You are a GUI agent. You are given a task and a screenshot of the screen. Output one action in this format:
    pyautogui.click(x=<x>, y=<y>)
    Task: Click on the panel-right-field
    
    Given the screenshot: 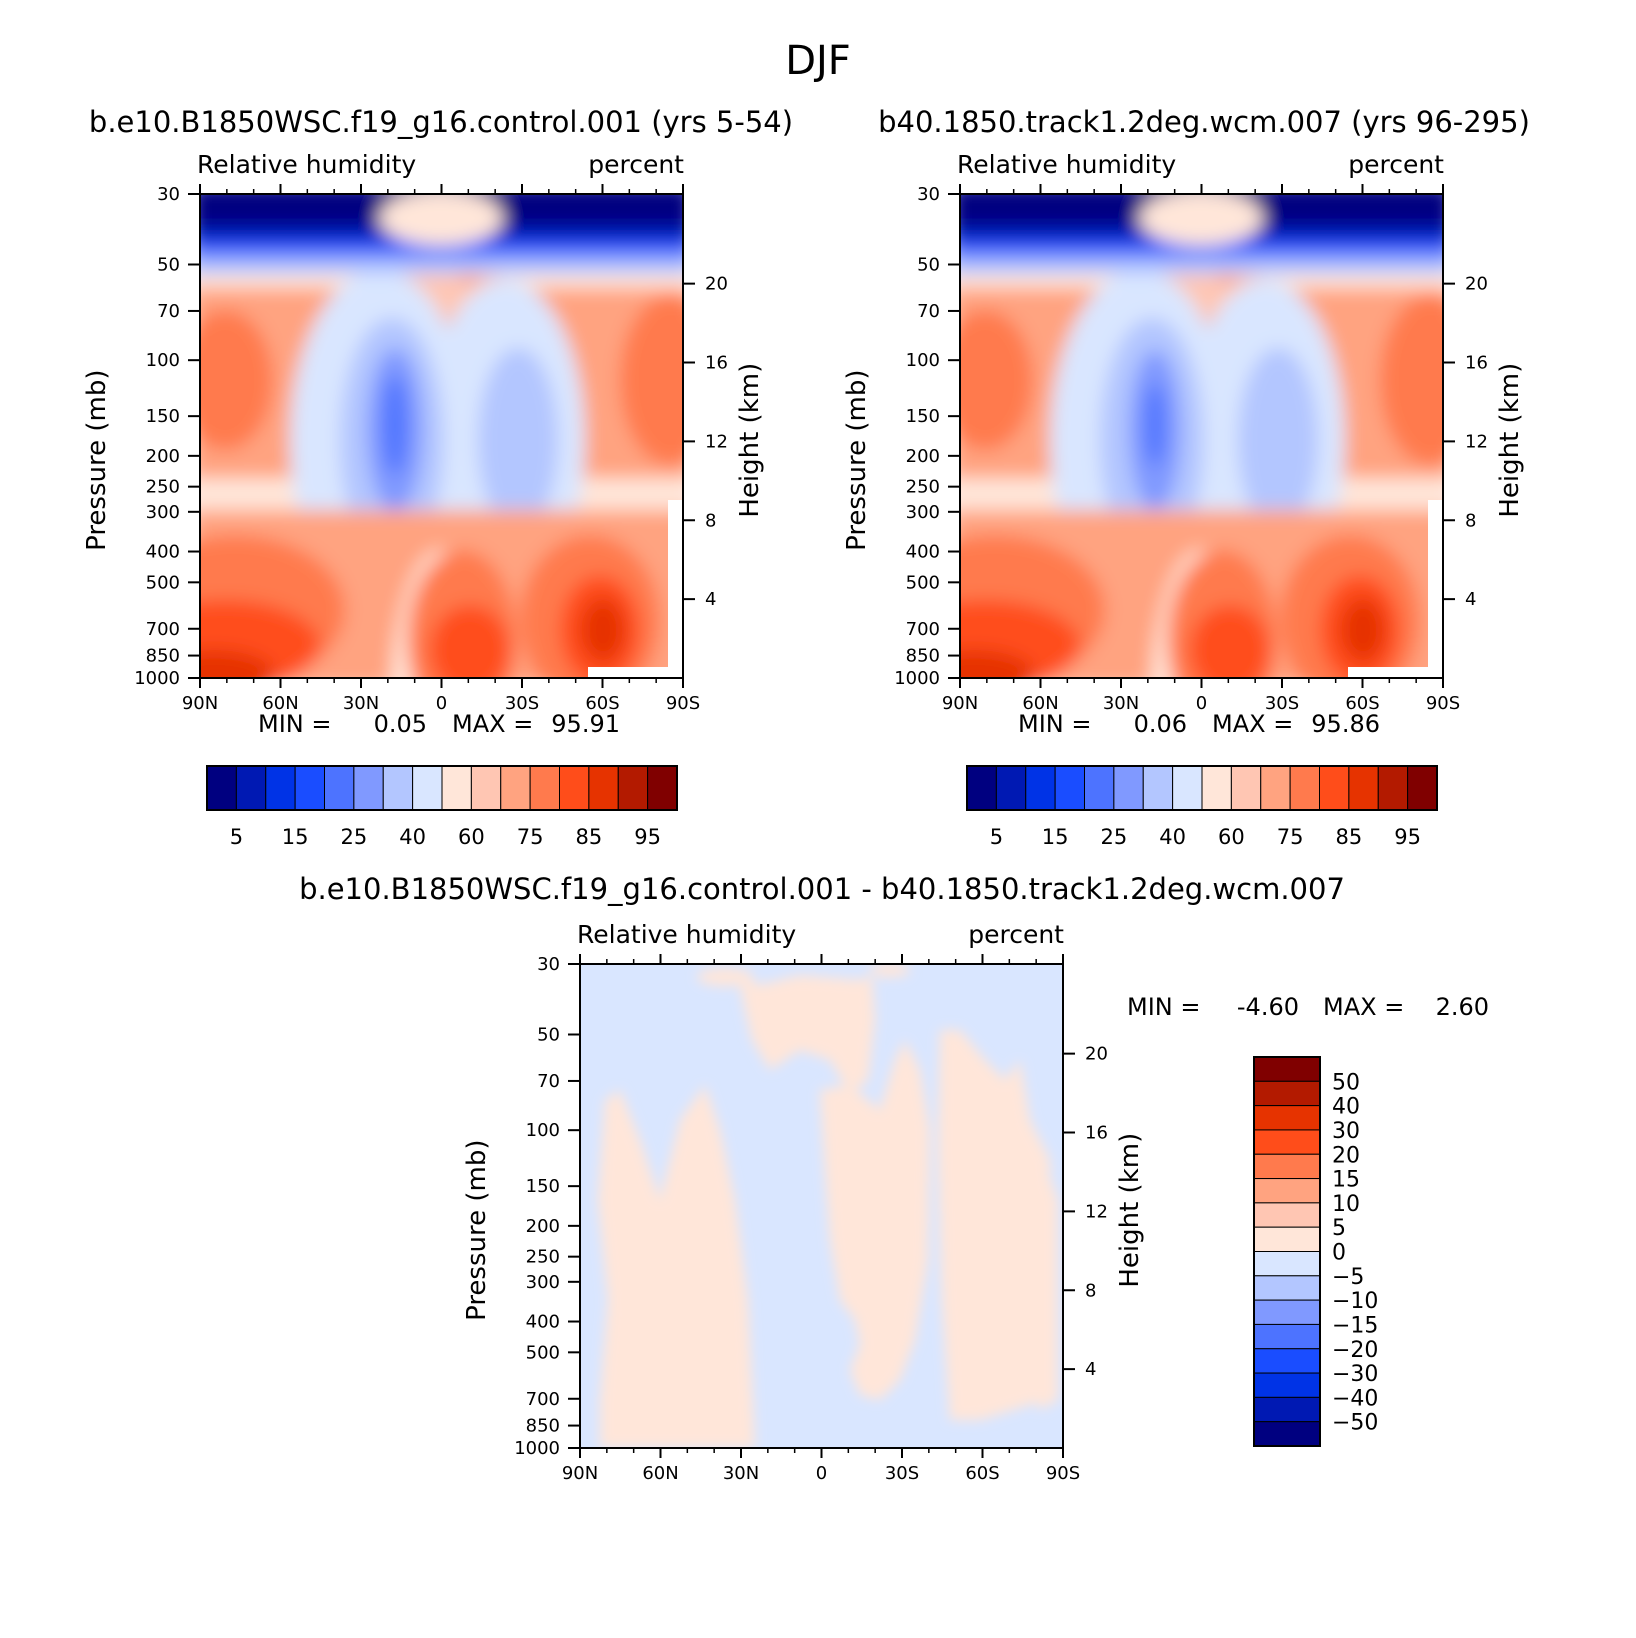 What is the action you would take?
    pyautogui.click(x=1201, y=436)
    